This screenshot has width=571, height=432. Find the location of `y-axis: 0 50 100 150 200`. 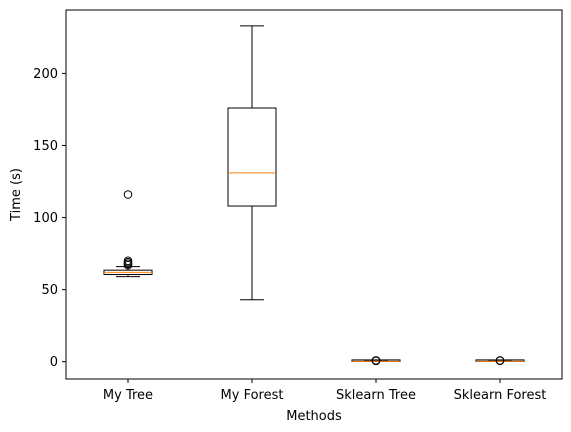

y-axis: 0 50 100 150 200 is located at coordinates (49, 218).